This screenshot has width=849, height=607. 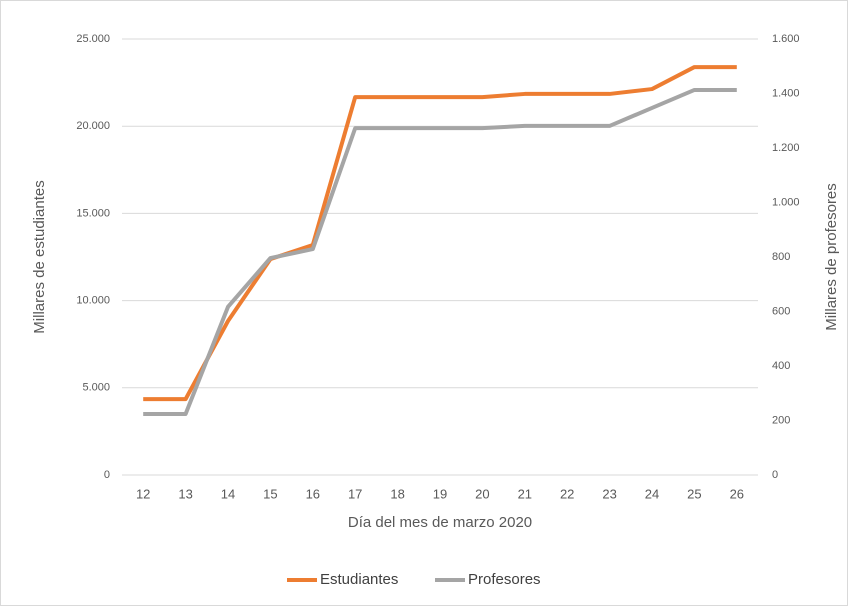 What do you see at coordinates (96, 388) in the screenshot?
I see `y-tick-label: 5.000` at bounding box center [96, 388].